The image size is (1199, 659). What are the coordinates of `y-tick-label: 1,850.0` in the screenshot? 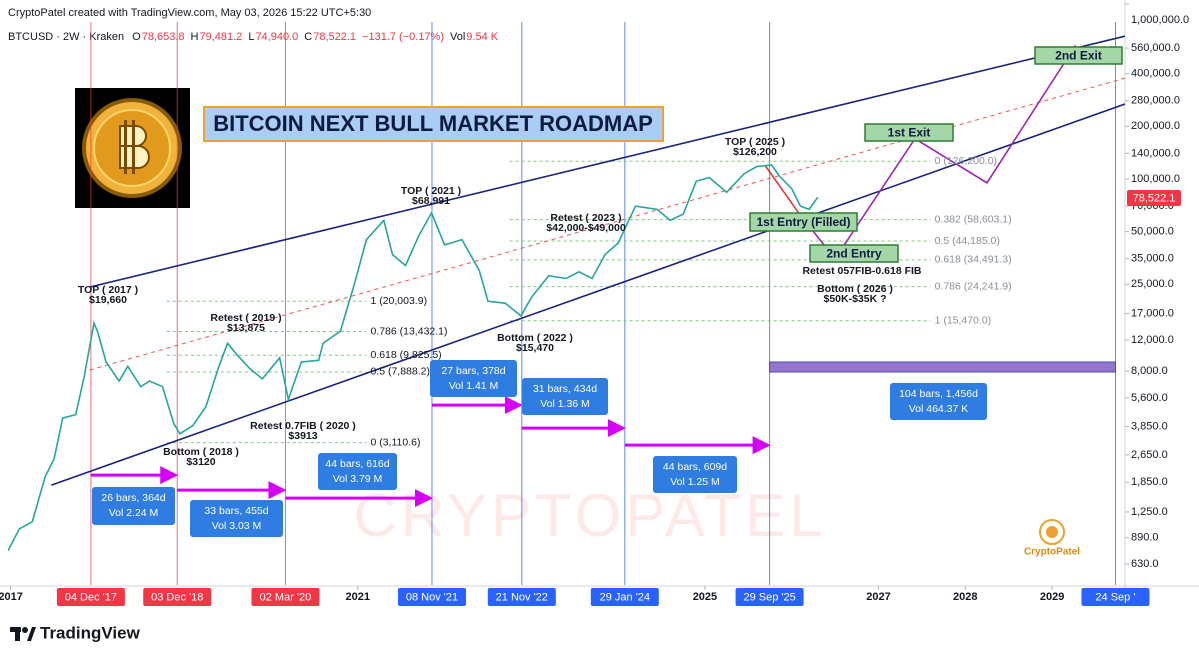 It's located at (1149, 482).